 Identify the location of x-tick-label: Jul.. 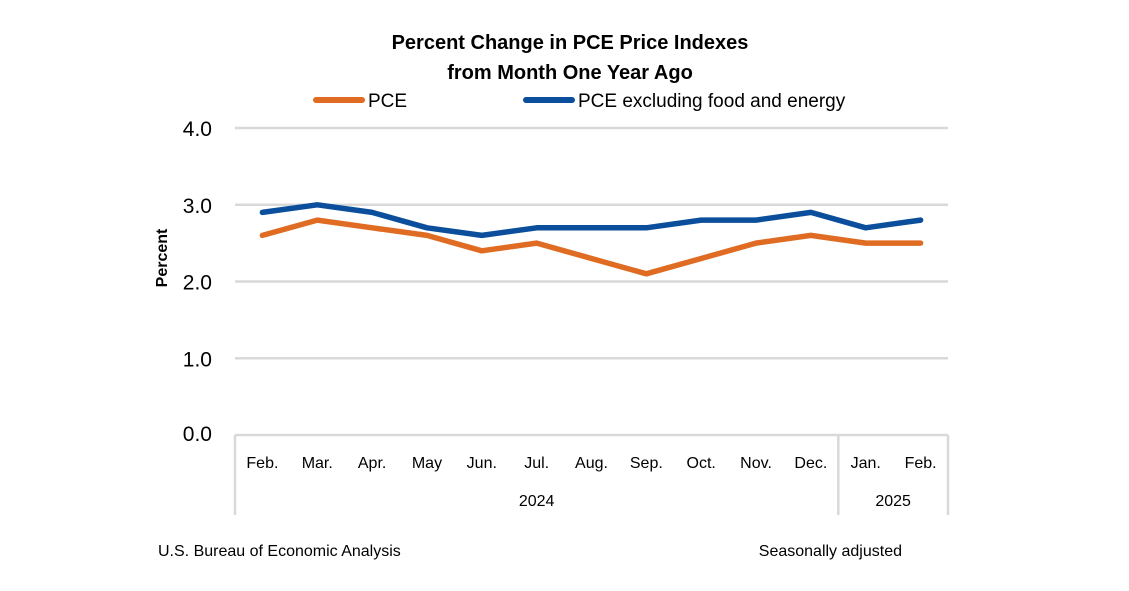
(536, 463).